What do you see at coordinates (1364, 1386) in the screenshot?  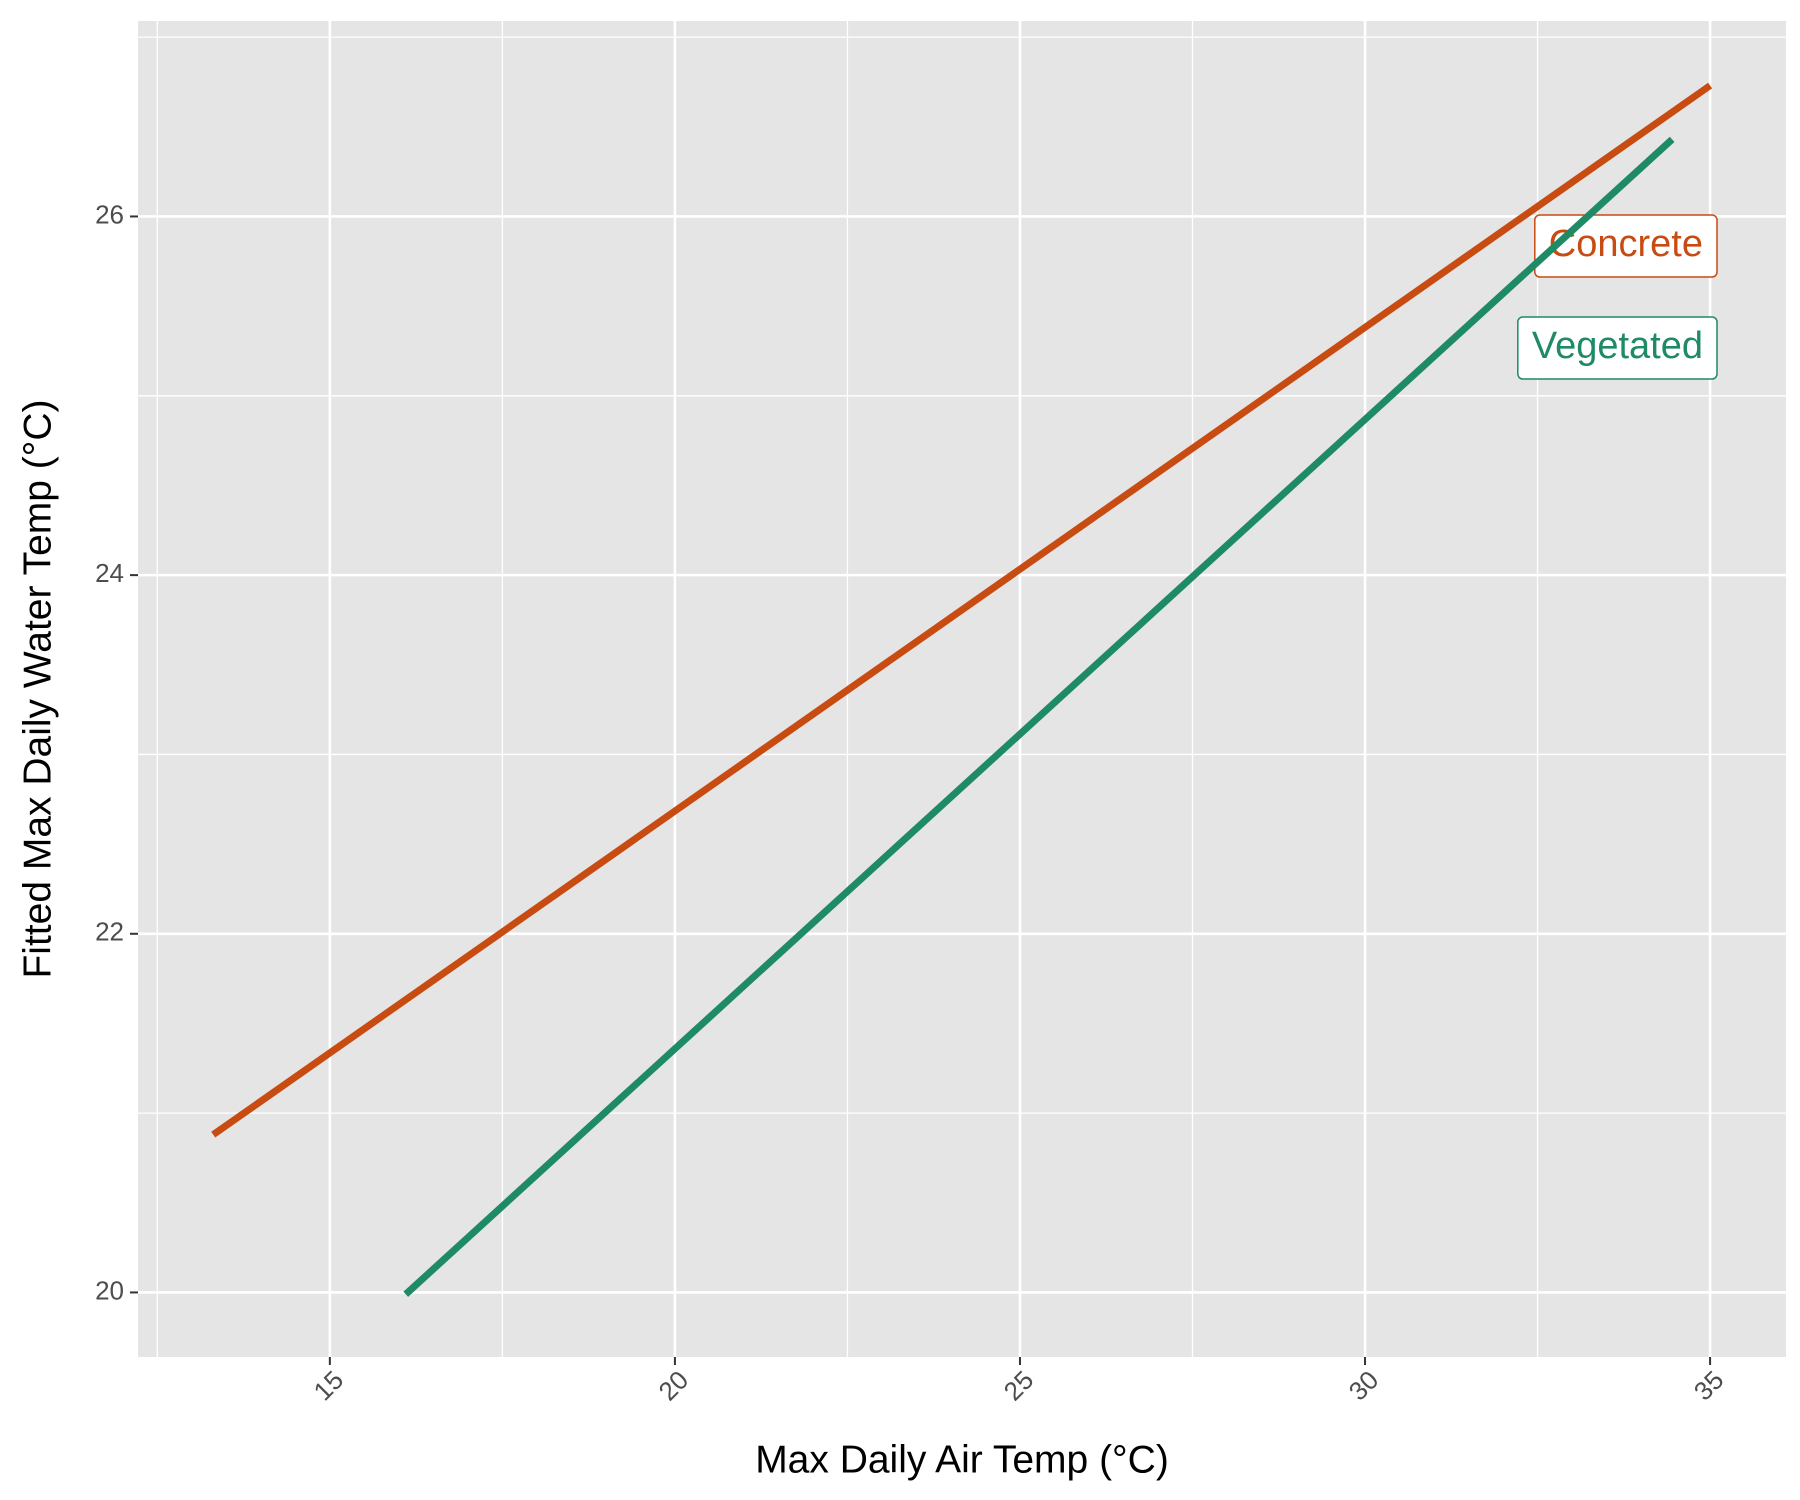 I see `x-tick-label: 30` at bounding box center [1364, 1386].